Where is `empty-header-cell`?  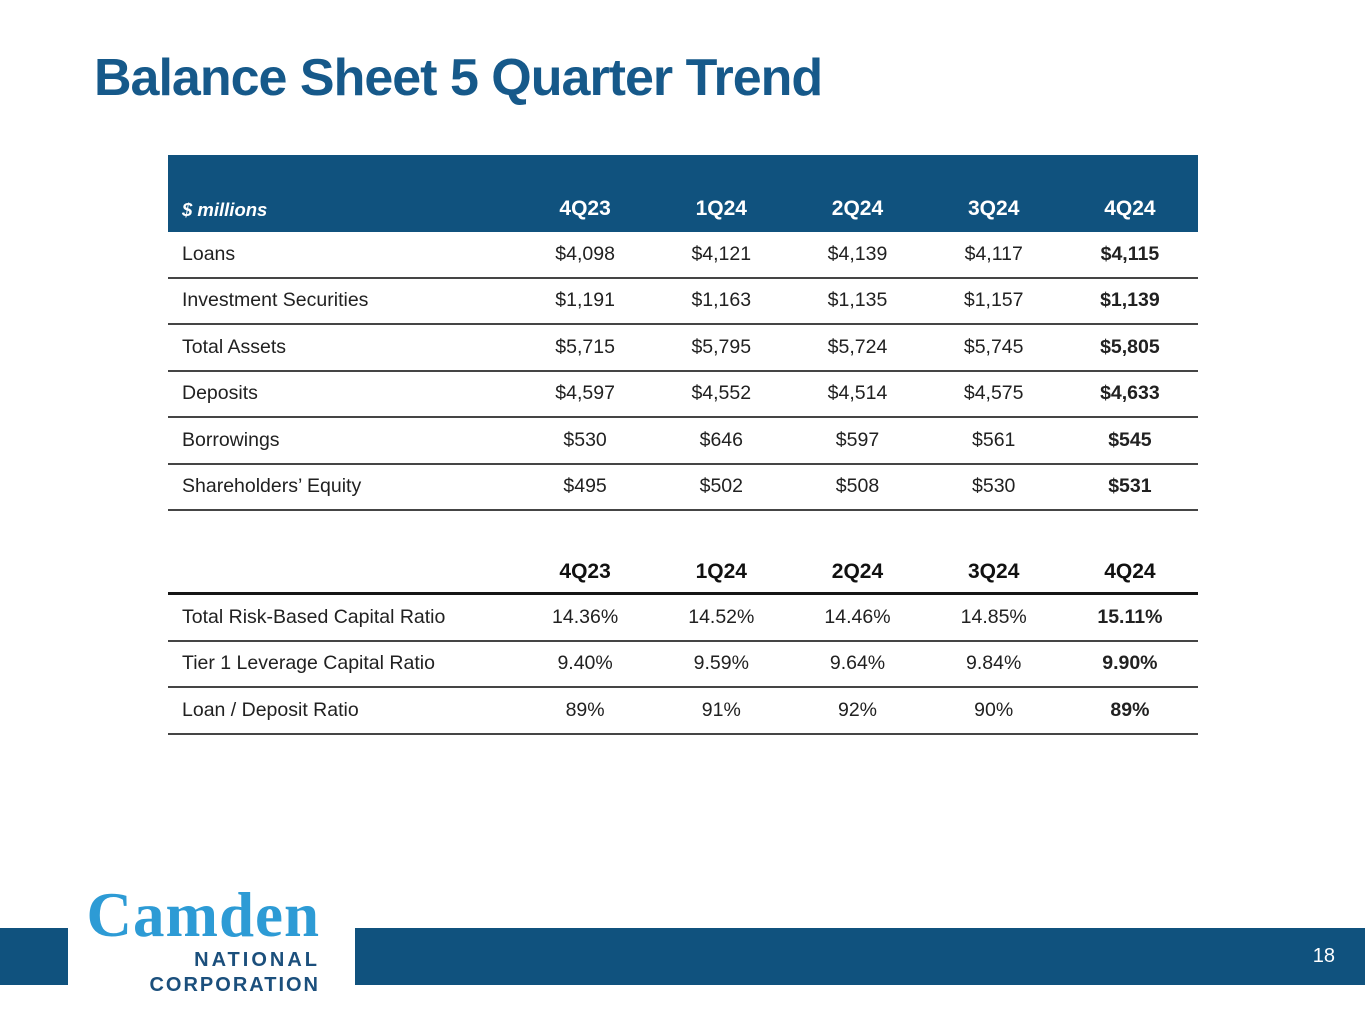
empty-header-cell is located at coordinates (342, 570).